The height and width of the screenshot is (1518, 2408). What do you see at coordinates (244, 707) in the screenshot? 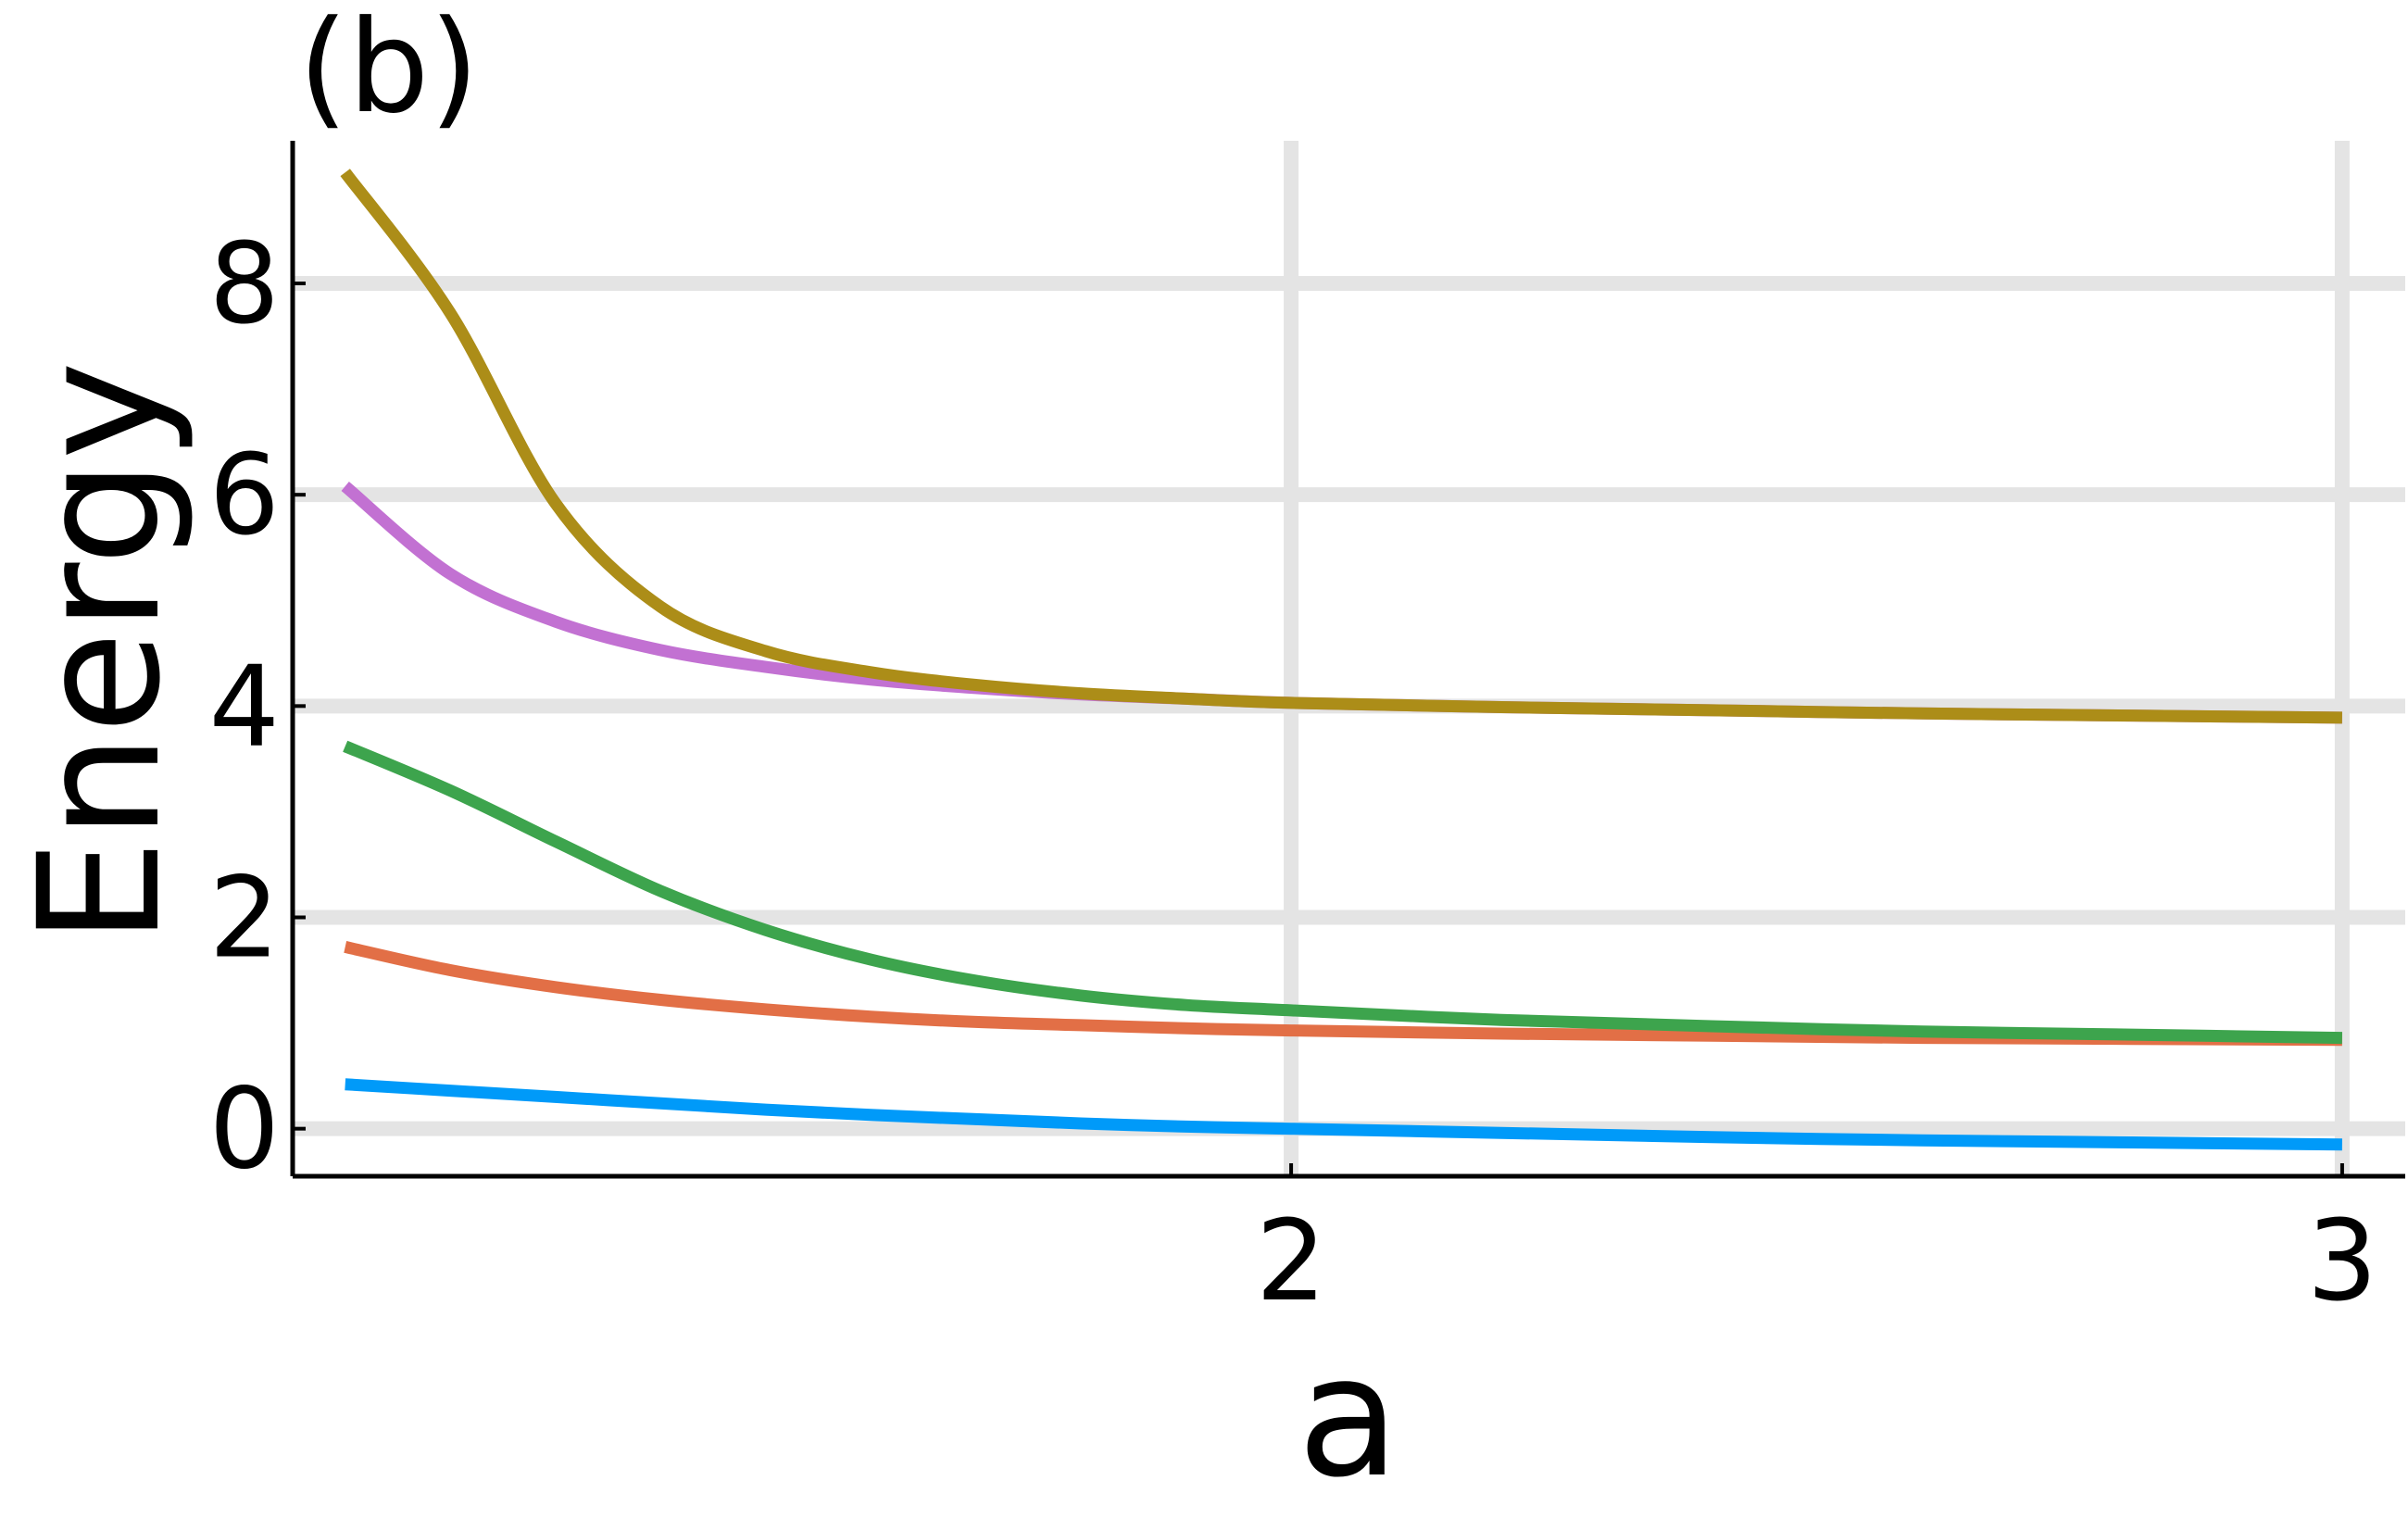
I see `y-tick-label: 4` at bounding box center [244, 707].